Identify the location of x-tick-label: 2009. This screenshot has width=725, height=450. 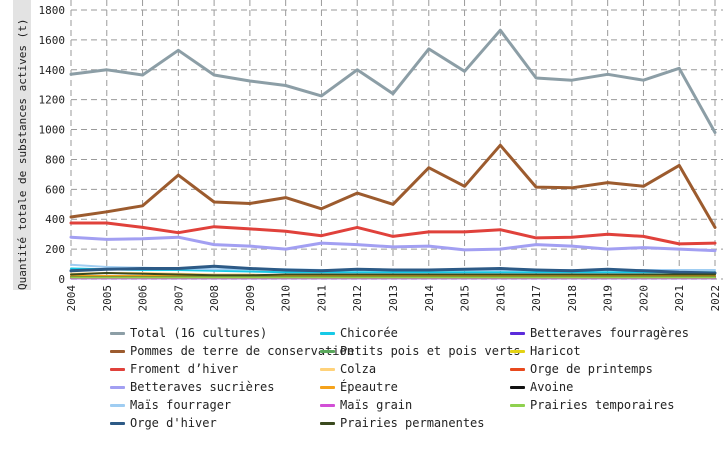
(250, 298).